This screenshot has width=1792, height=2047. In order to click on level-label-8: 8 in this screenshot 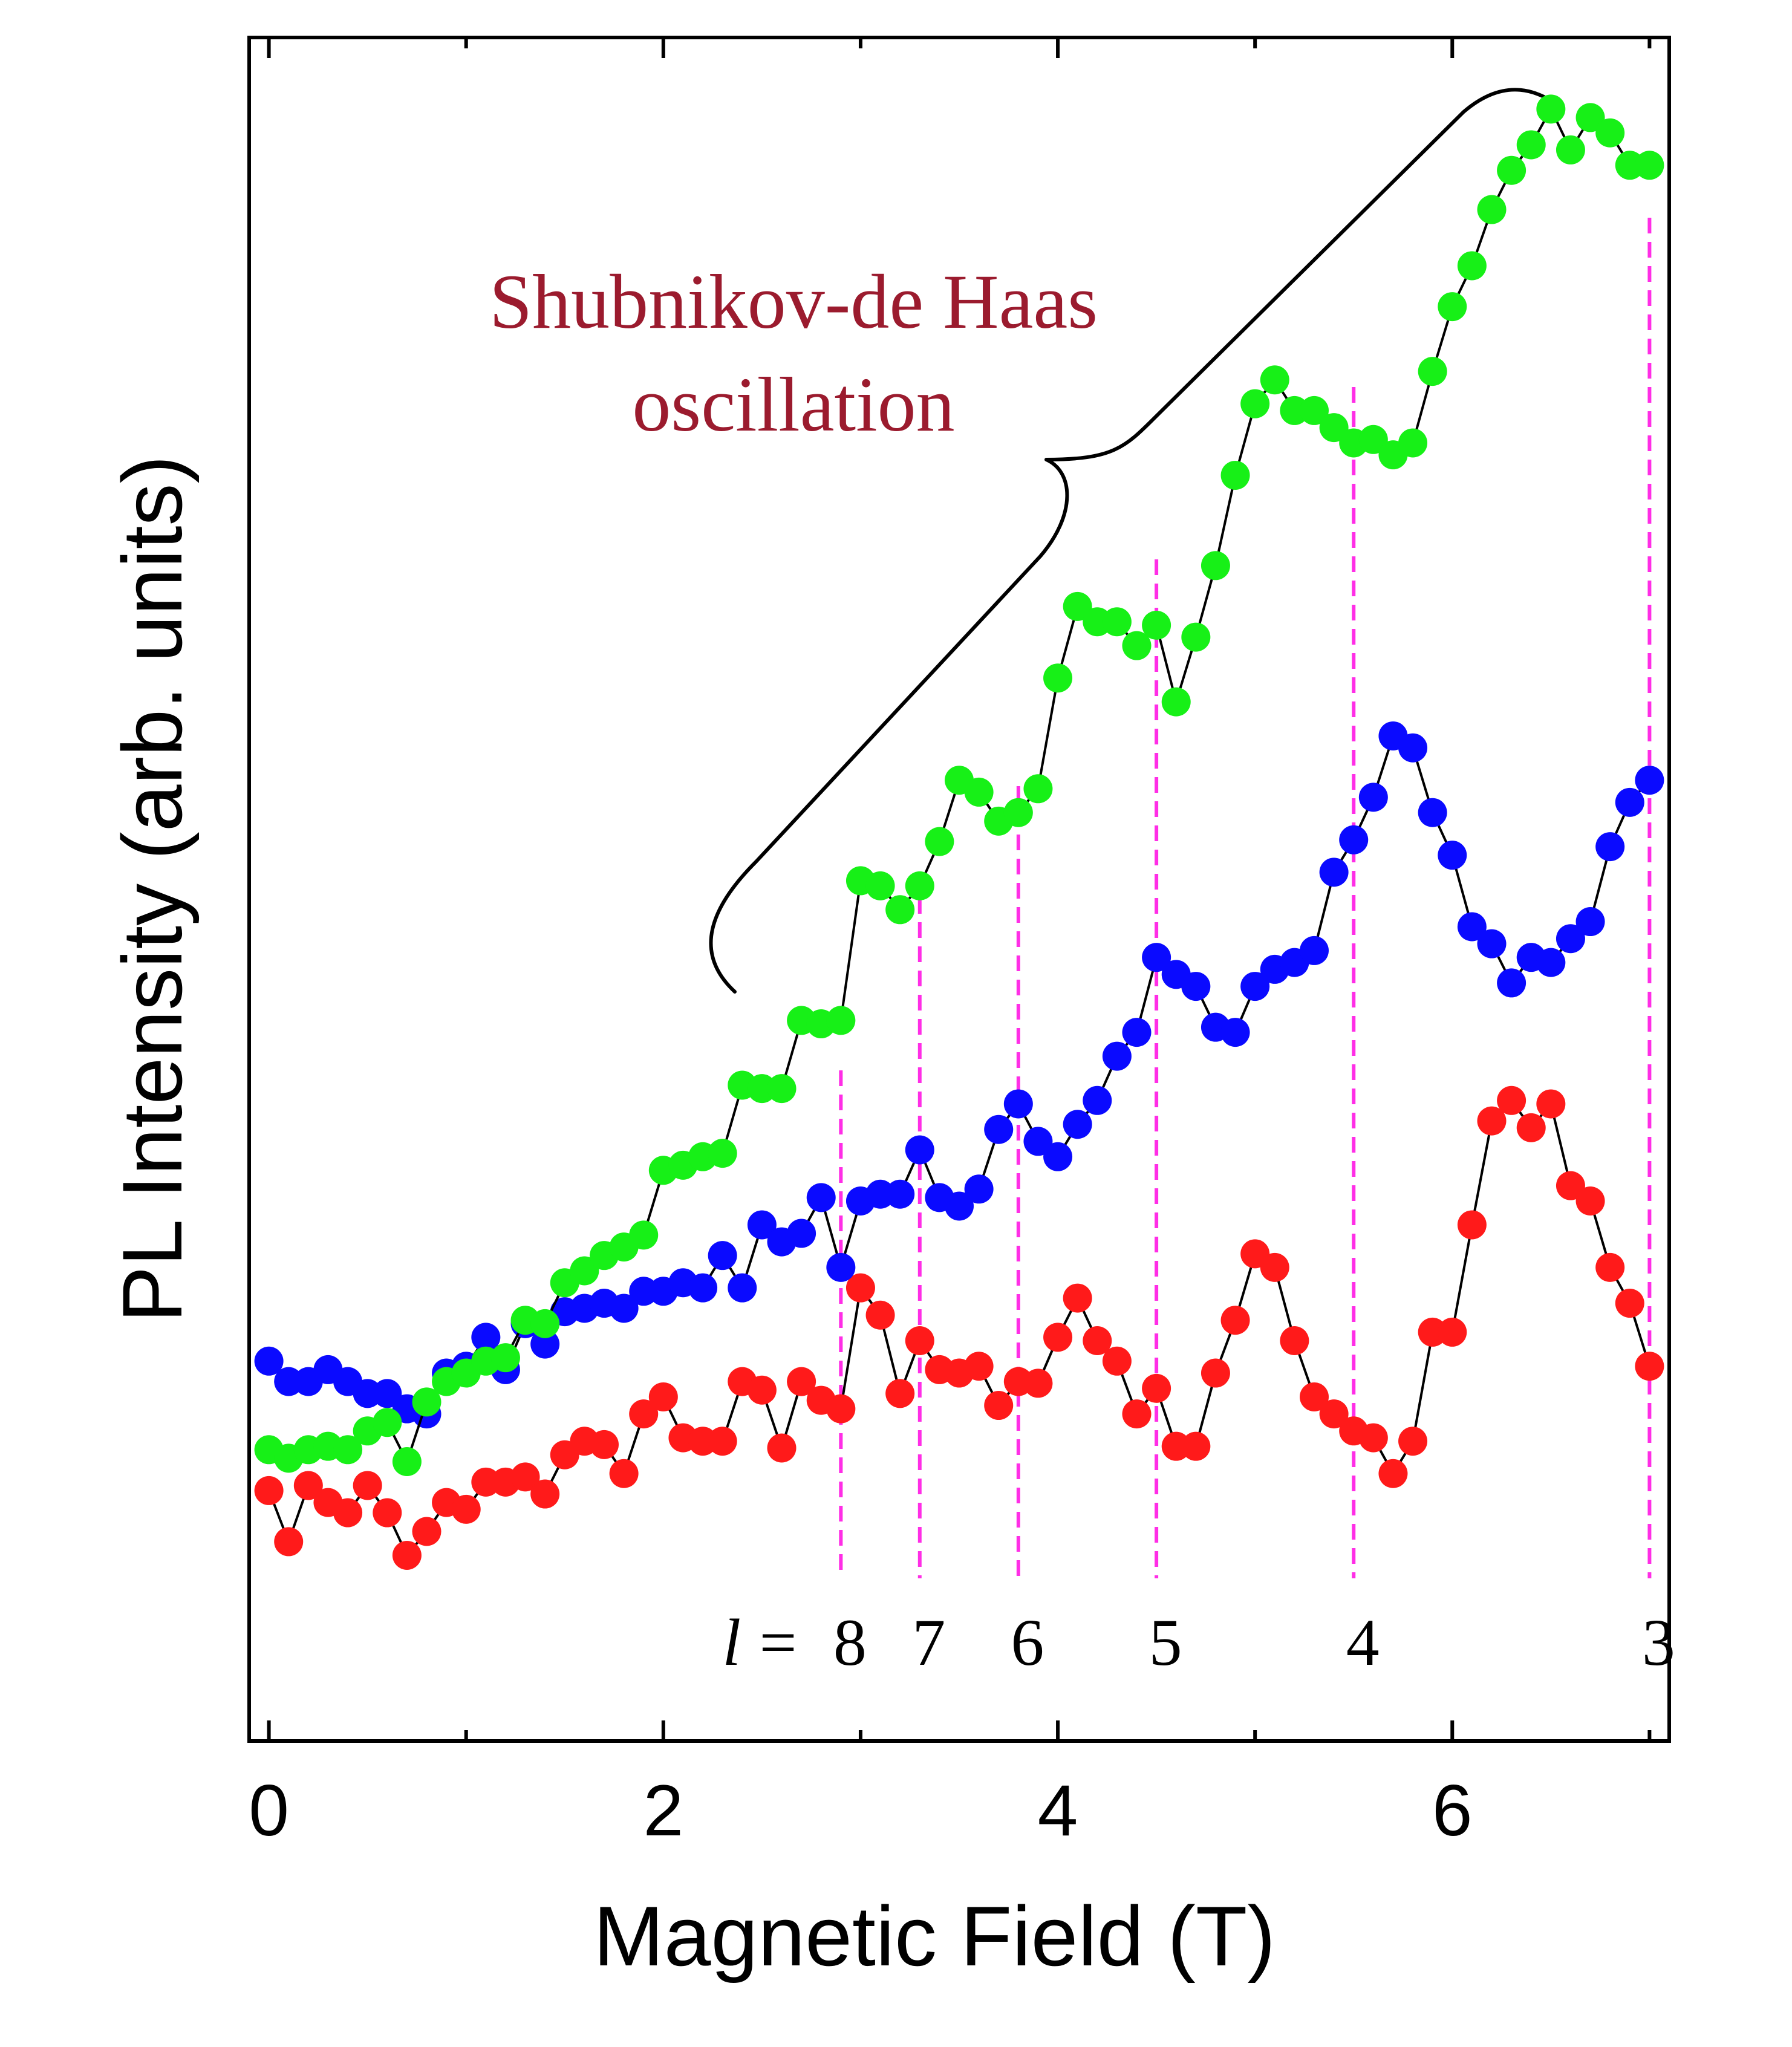, I will do `click(850, 1642)`.